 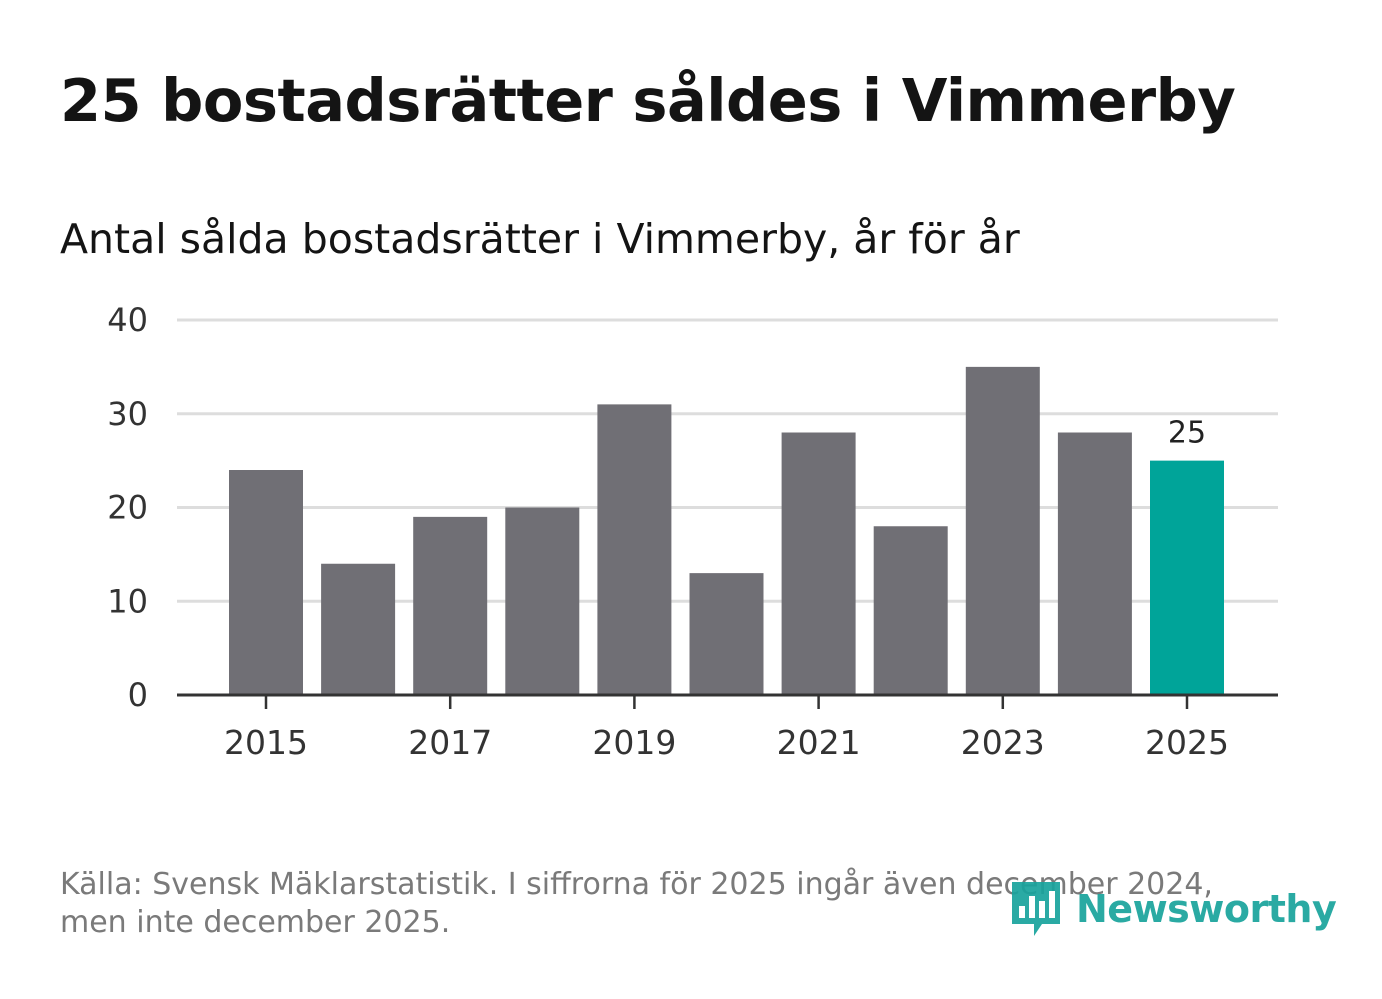 What do you see at coordinates (634, 742) in the screenshot?
I see `x-tick-label: 2019` at bounding box center [634, 742].